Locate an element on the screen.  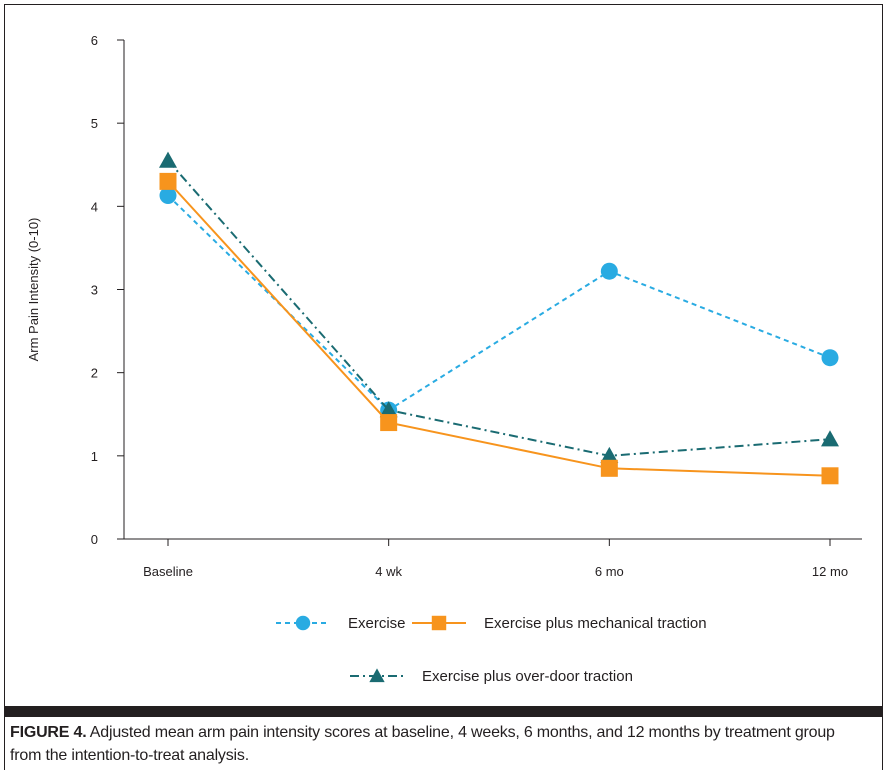
y-axis-title: Arm Pain Intensity (0-10) is located at coordinates (33, 290).